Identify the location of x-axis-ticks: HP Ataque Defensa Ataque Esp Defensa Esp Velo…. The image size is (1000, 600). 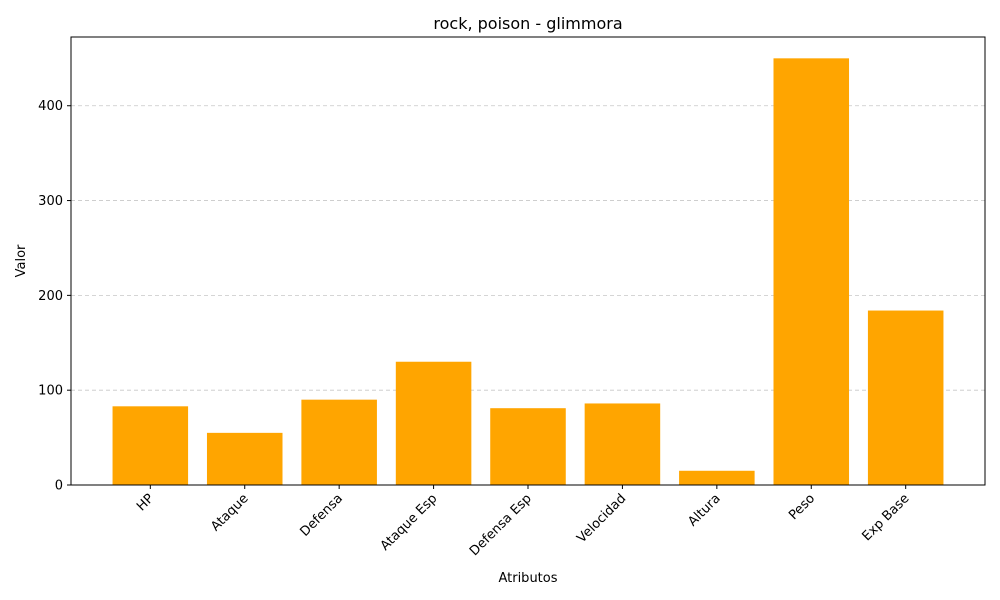
(523, 522).